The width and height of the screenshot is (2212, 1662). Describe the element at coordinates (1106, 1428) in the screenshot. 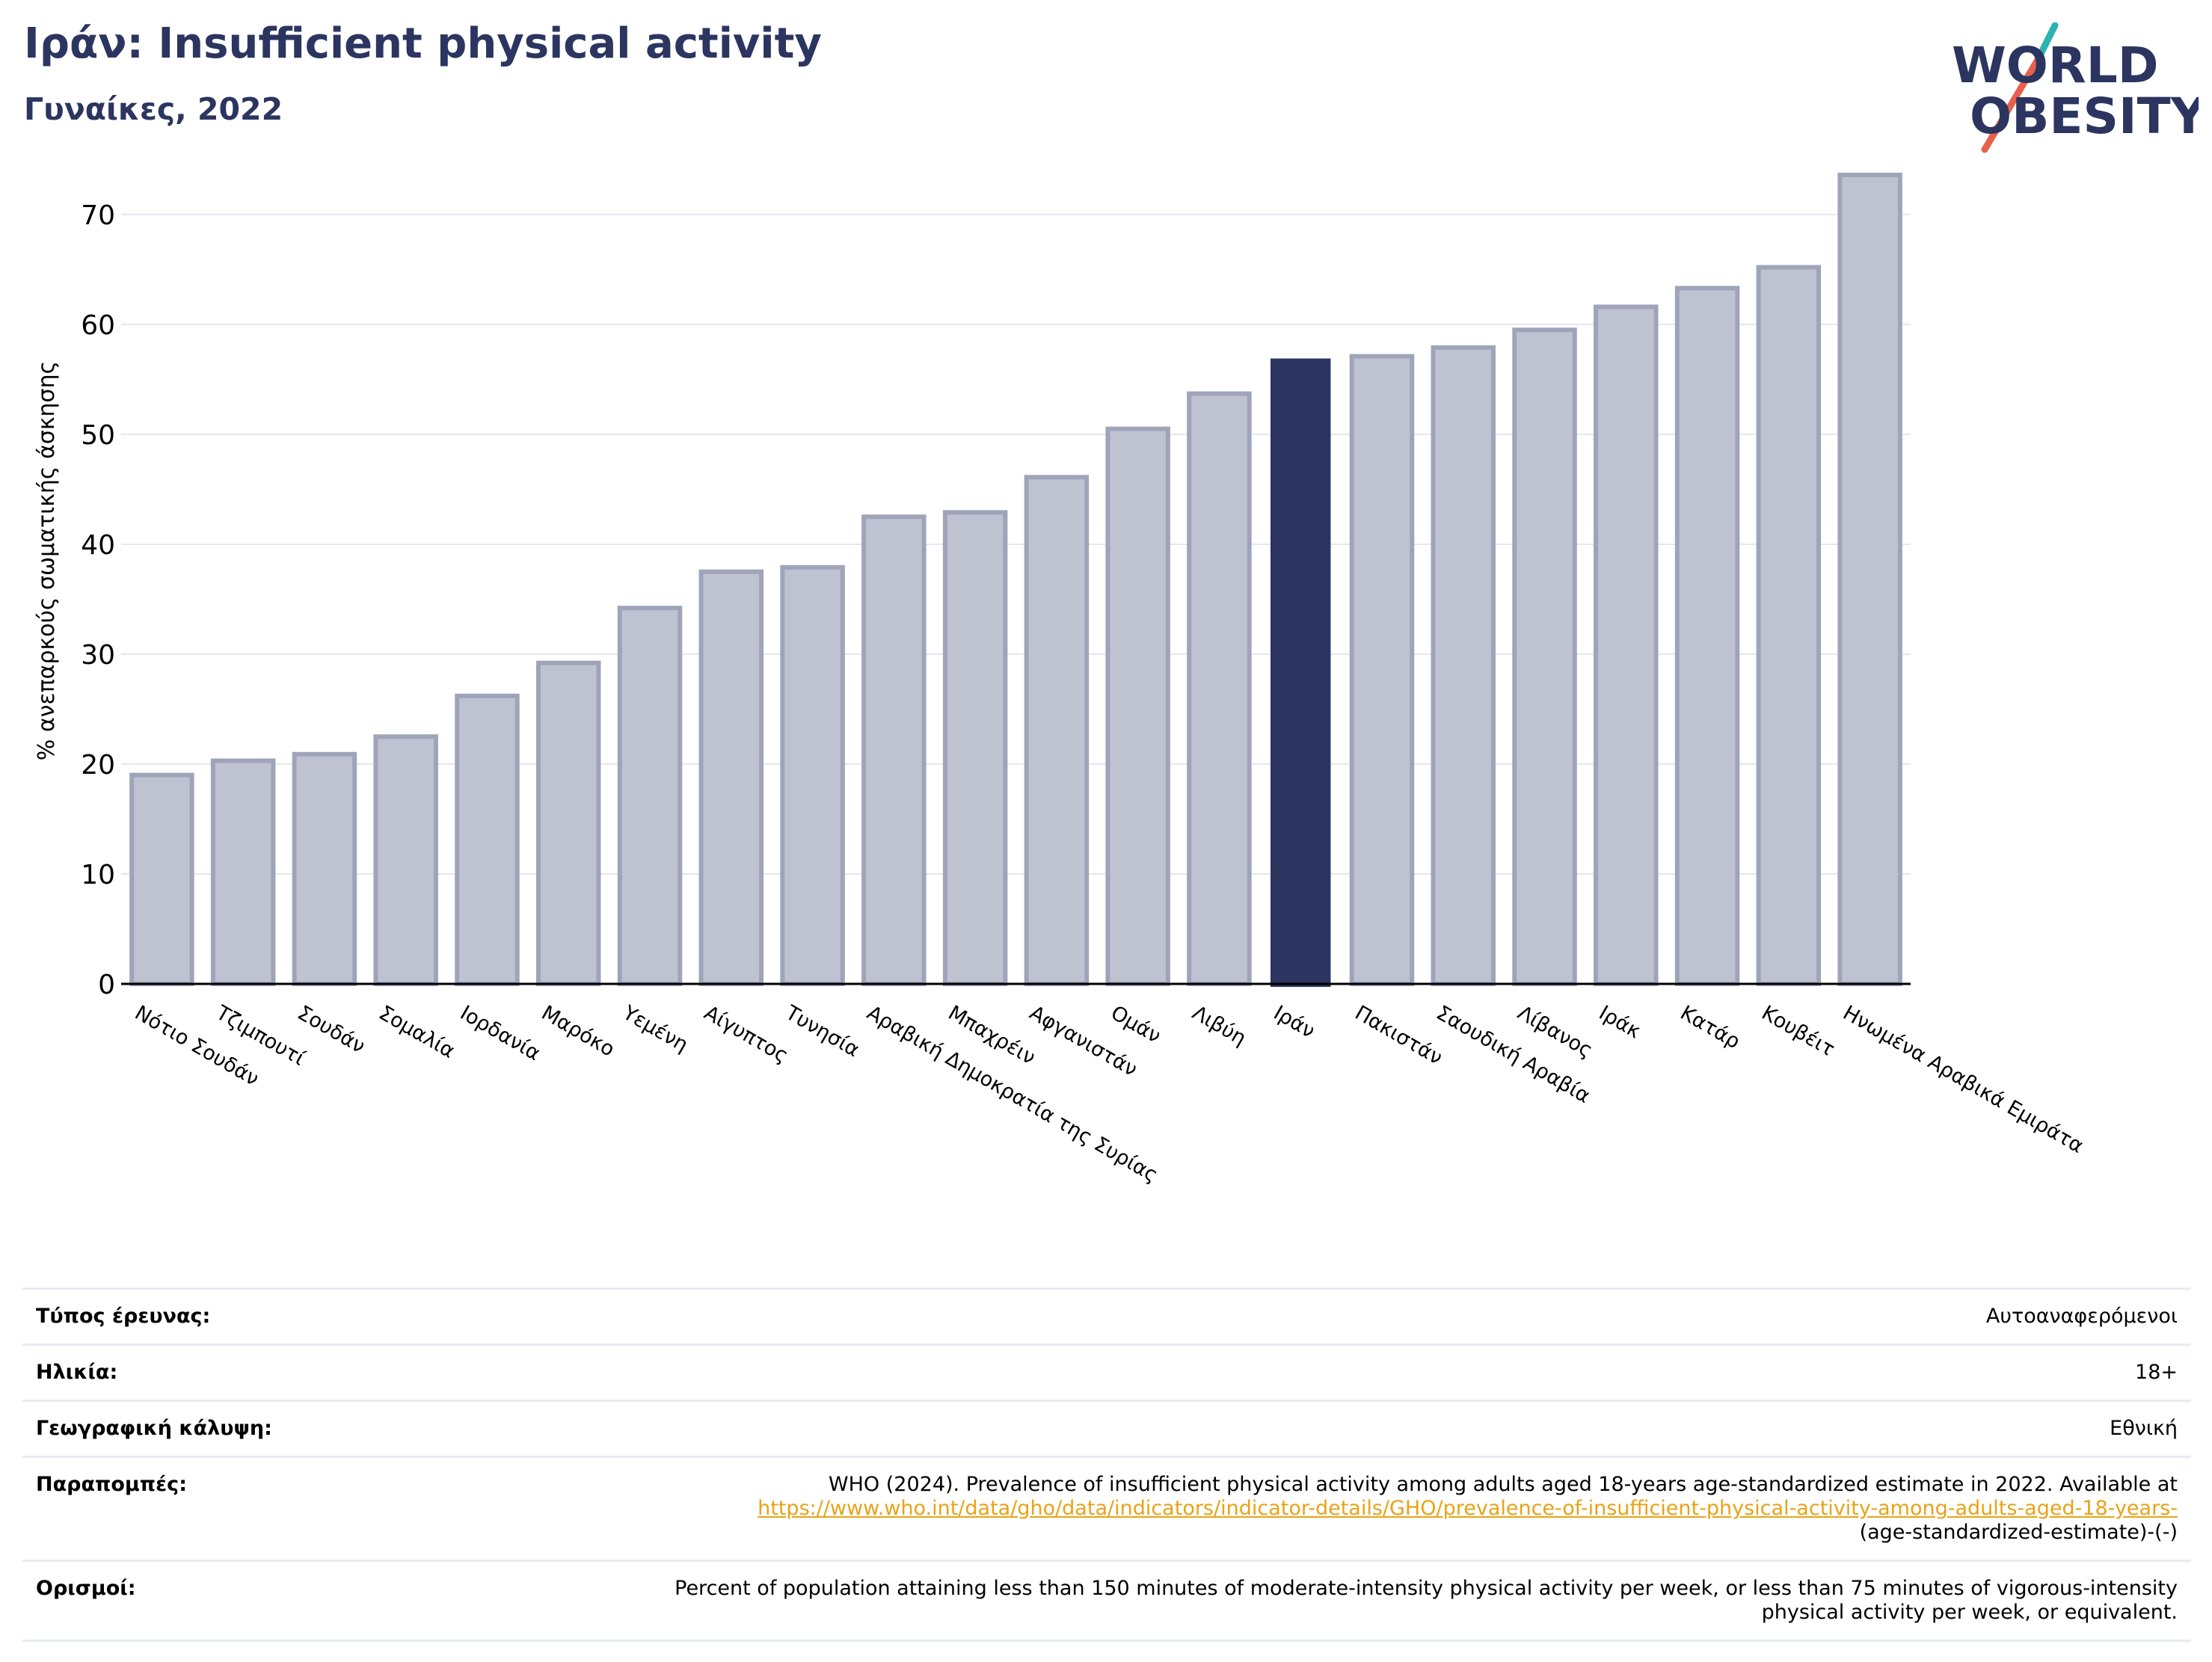

I see `info-row-coverage: Γεωγραφική κάλυψη: Εθνική` at that location.